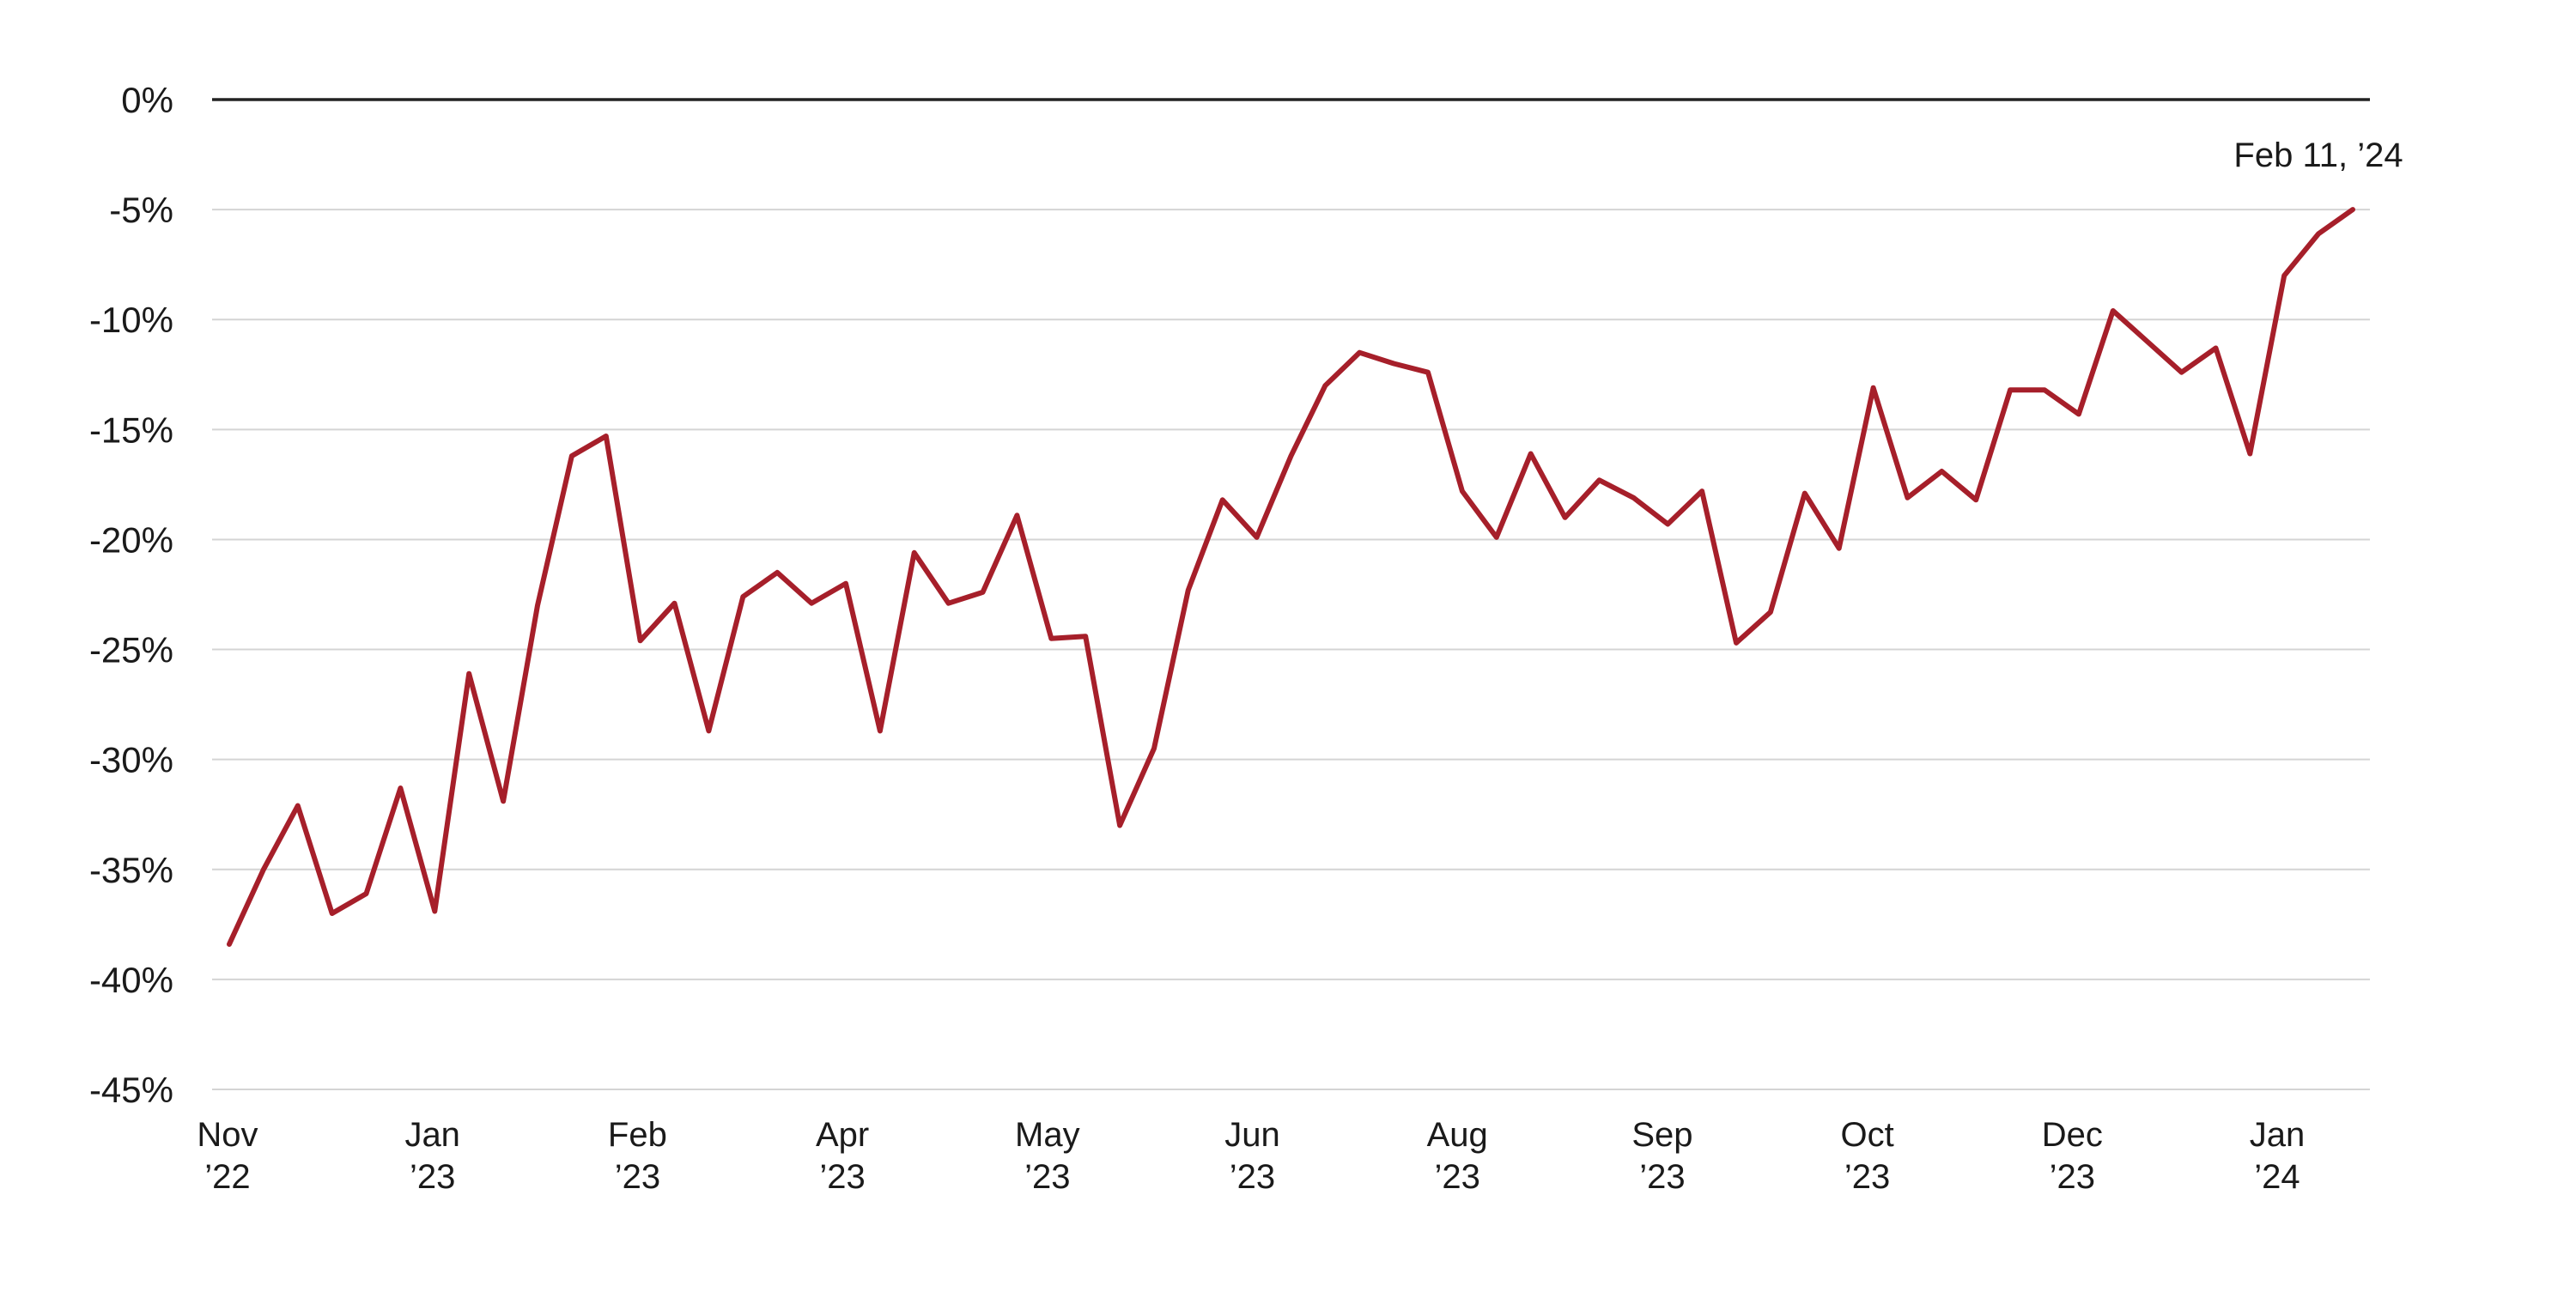  Describe the element at coordinates (432, 1156) in the screenshot. I see `x-tick-label: Jan ’23` at that location.